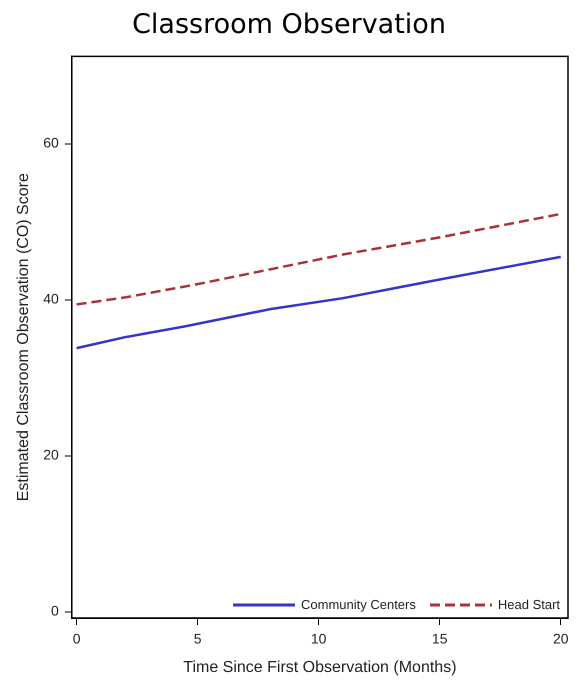 The height and width of the screenshot is (689, 582). I want to click on y-tick-label: 0, so click(54, 610).